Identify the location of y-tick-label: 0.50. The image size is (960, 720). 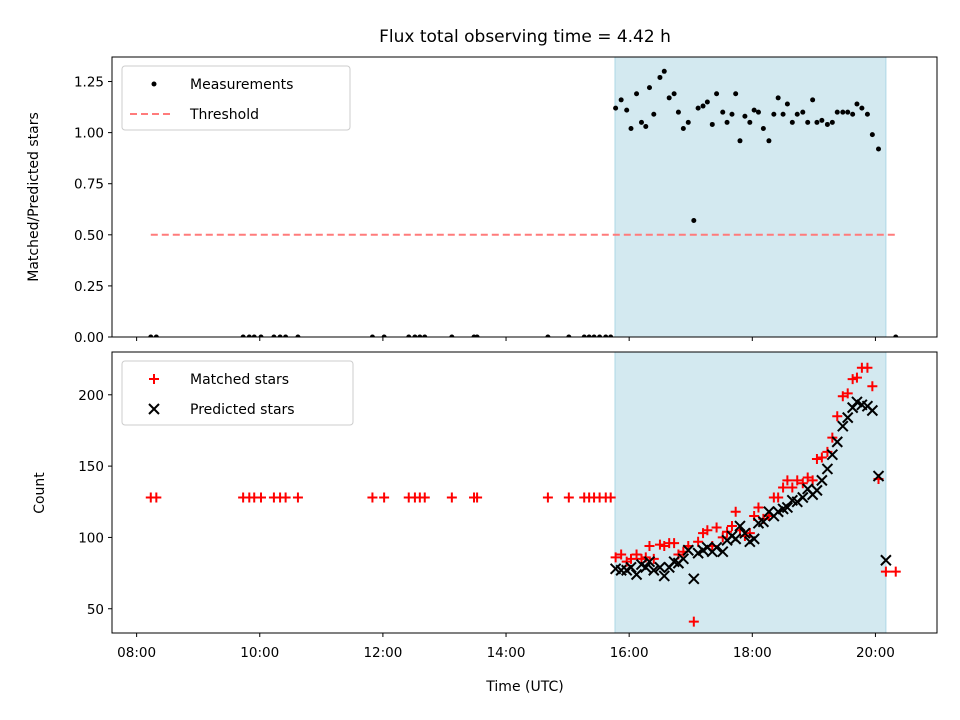
(89, 236).